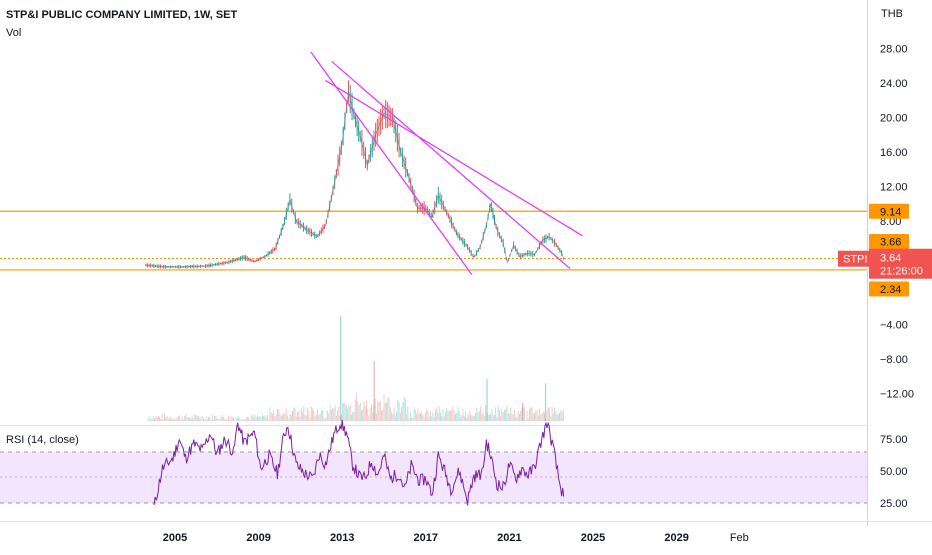 The image size is (932, 555). What do you see at coordinates (894, 119) in the screenshot?
I see `price-tick-label: 20.00` at bounding box center [894, 119].